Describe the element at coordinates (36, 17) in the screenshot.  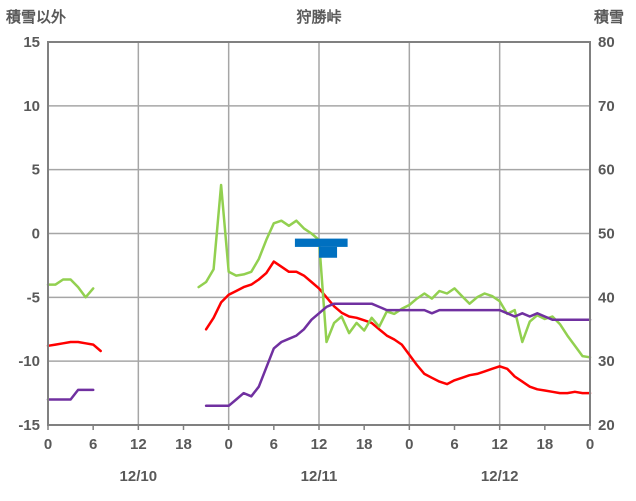
I see `left-axis-title: 積雪以外` at that location.